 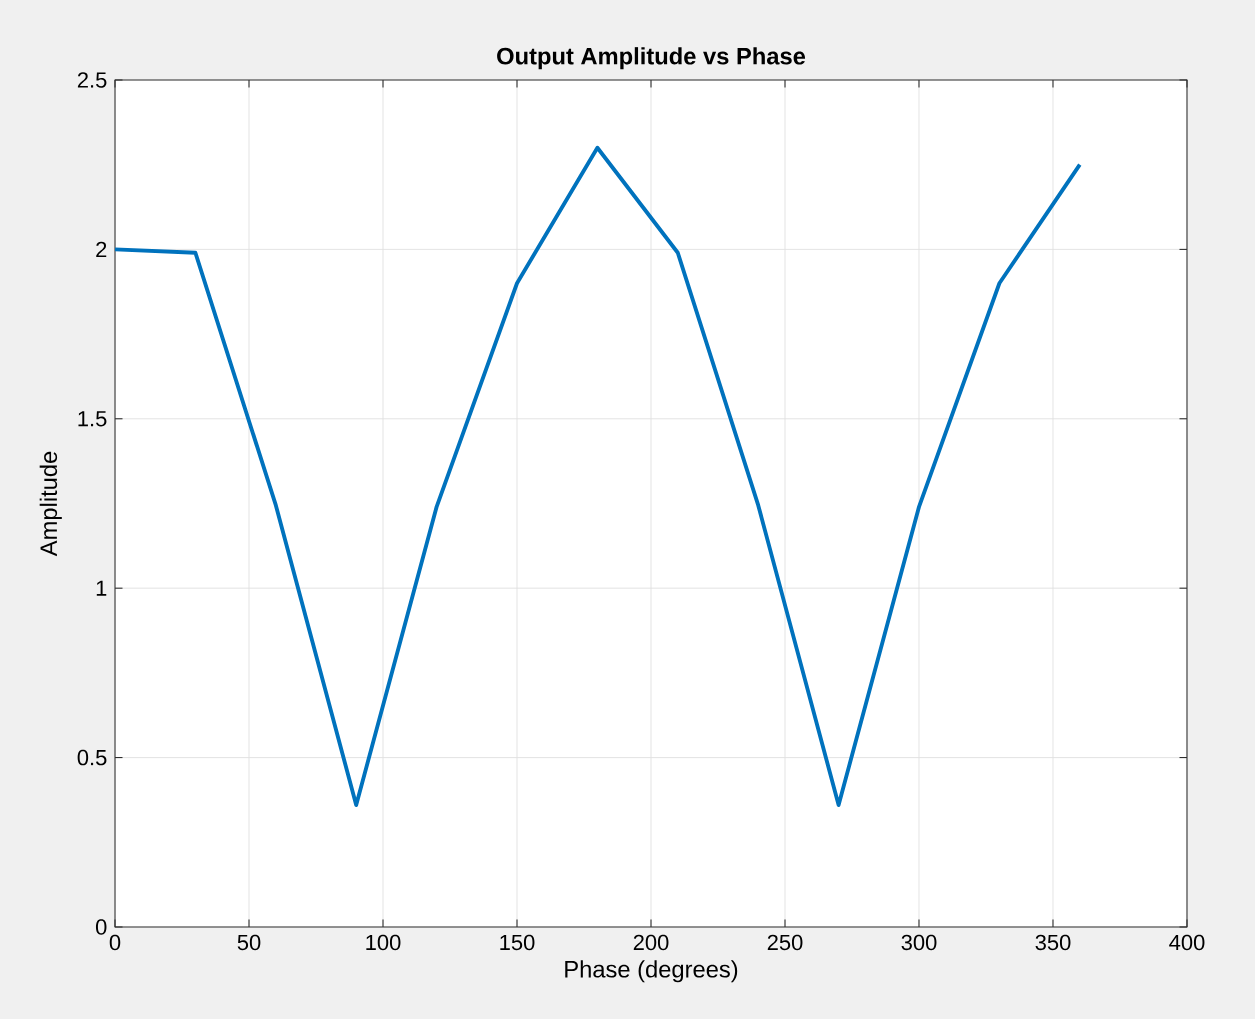 I want to click on x-tick-label: 0, so click(x=115, y=942).